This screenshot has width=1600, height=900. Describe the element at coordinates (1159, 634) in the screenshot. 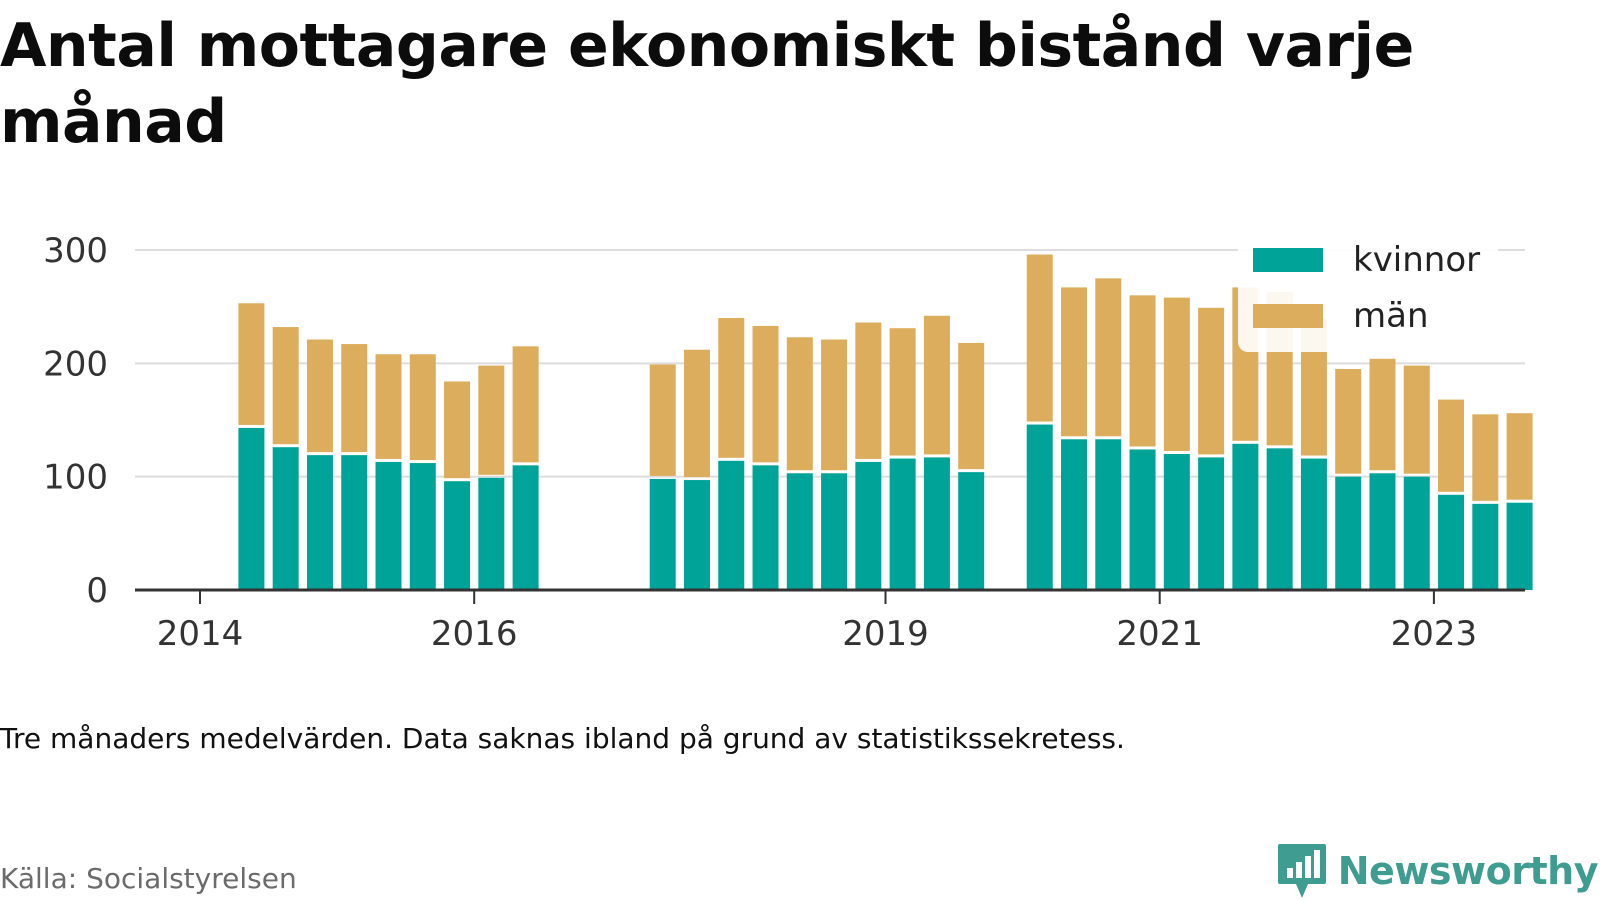

I see `x-tick-label: 2021` at that location.